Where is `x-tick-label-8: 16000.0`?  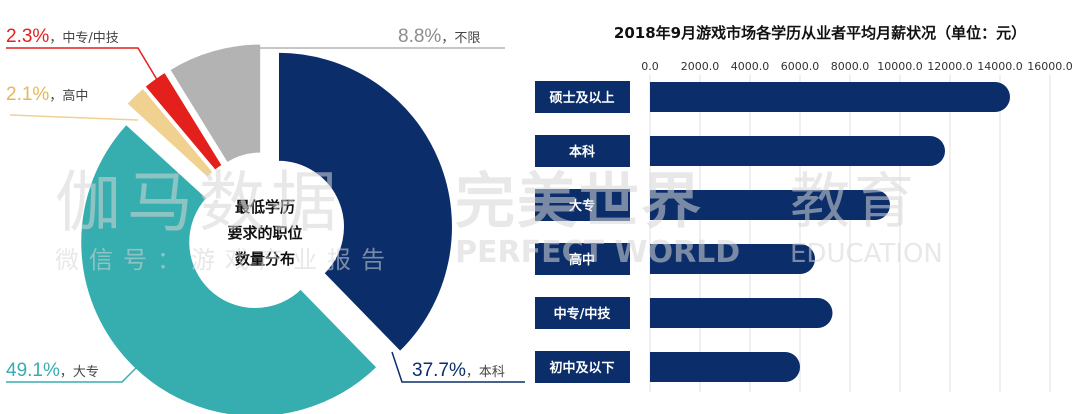 x-tick-label-8: 16000.0 is located at coordinates (1050, 66).